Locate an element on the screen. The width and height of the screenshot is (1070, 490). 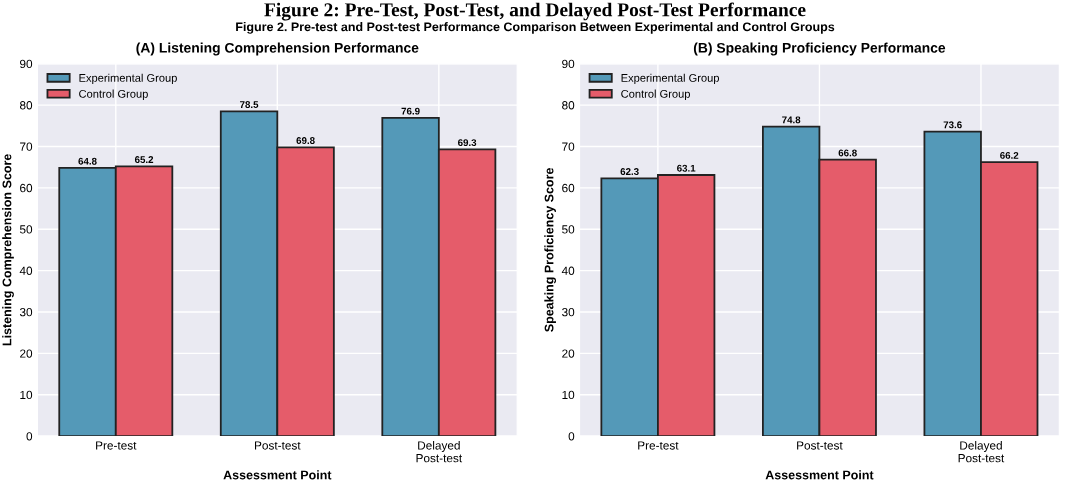
caption: Figure 2. Pre-test and Post-test Performance Comparison Between Experimental and Control Groups is located at coordinates (535, 28).